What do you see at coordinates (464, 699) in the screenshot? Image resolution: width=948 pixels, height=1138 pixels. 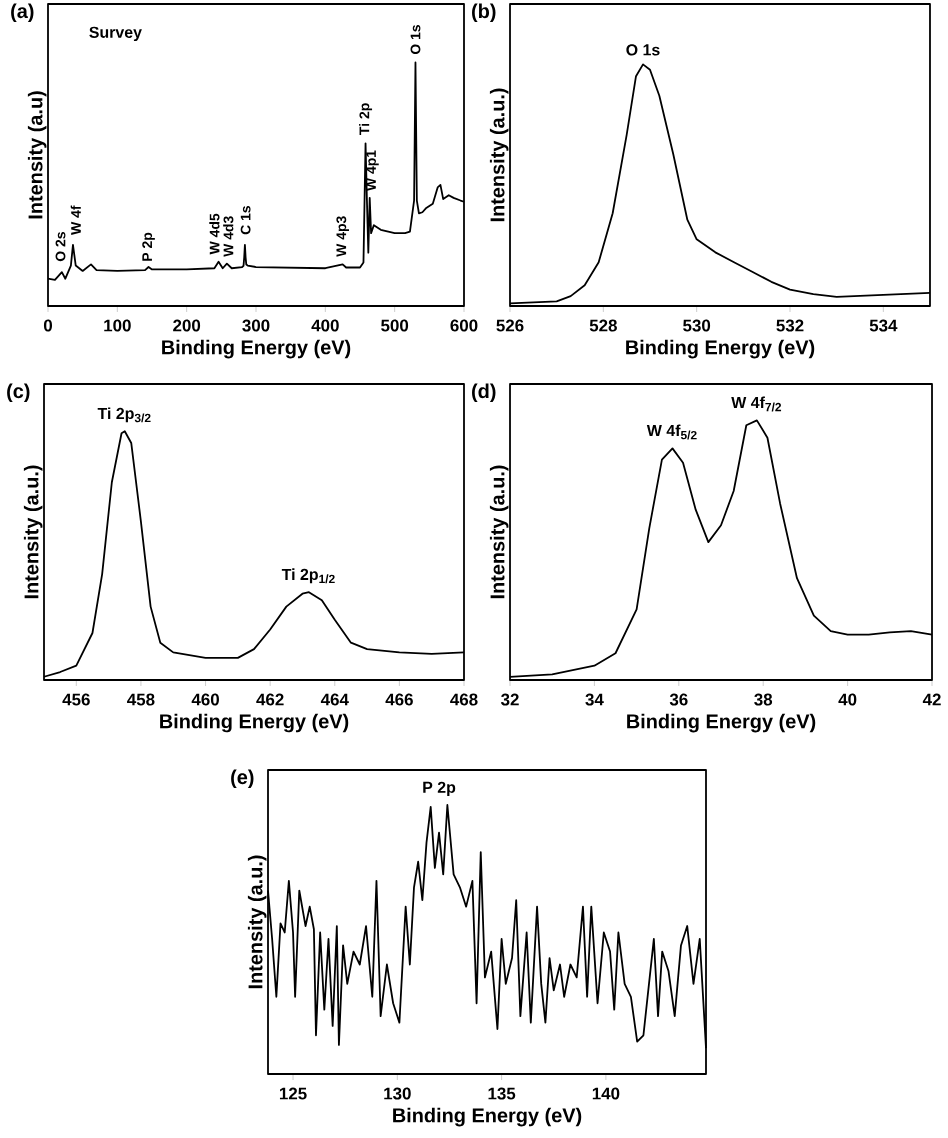 I see `x-tick-label: 468` at bounding box center [464, 699].